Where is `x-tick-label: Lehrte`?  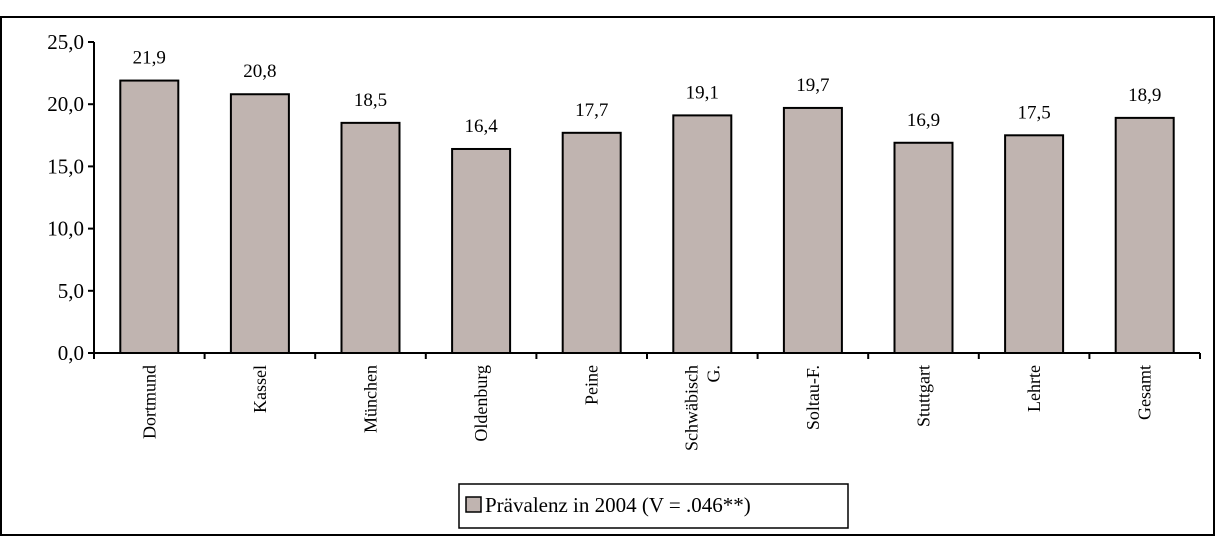 x-tick-label: Lehrte is located at coordinates (1034, 388).